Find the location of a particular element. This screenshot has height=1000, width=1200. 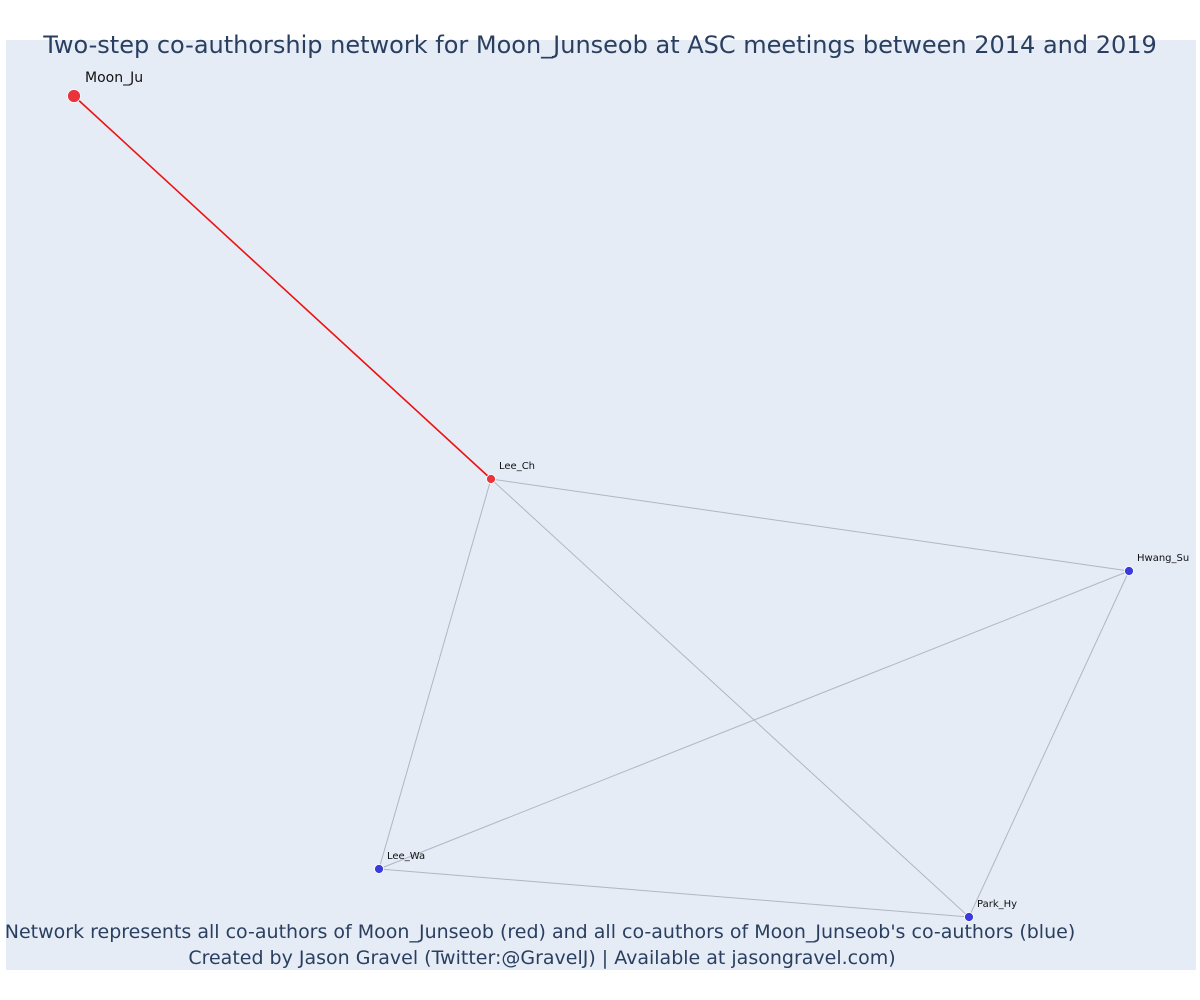

edge-leech-leewa is located at coordinates (435, 674).